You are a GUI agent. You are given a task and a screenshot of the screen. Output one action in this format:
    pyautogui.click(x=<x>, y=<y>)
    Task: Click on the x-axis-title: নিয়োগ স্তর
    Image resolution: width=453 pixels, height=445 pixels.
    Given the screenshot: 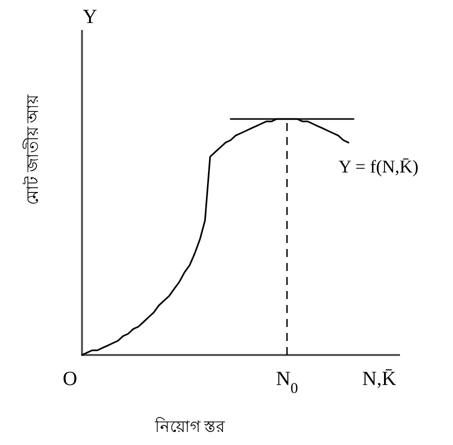 What is the action you would take?
    pyautogui.click(x=190, y=426)
    